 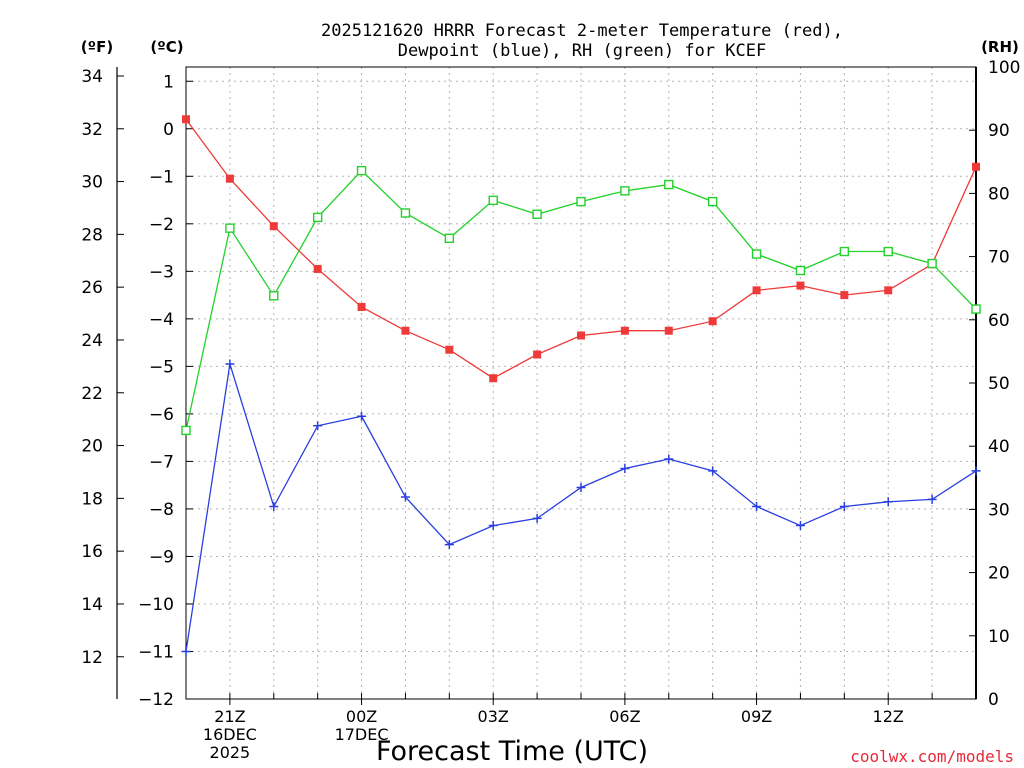 I want to click on x-tick-label: 12Z, so click(x=888, y=716).